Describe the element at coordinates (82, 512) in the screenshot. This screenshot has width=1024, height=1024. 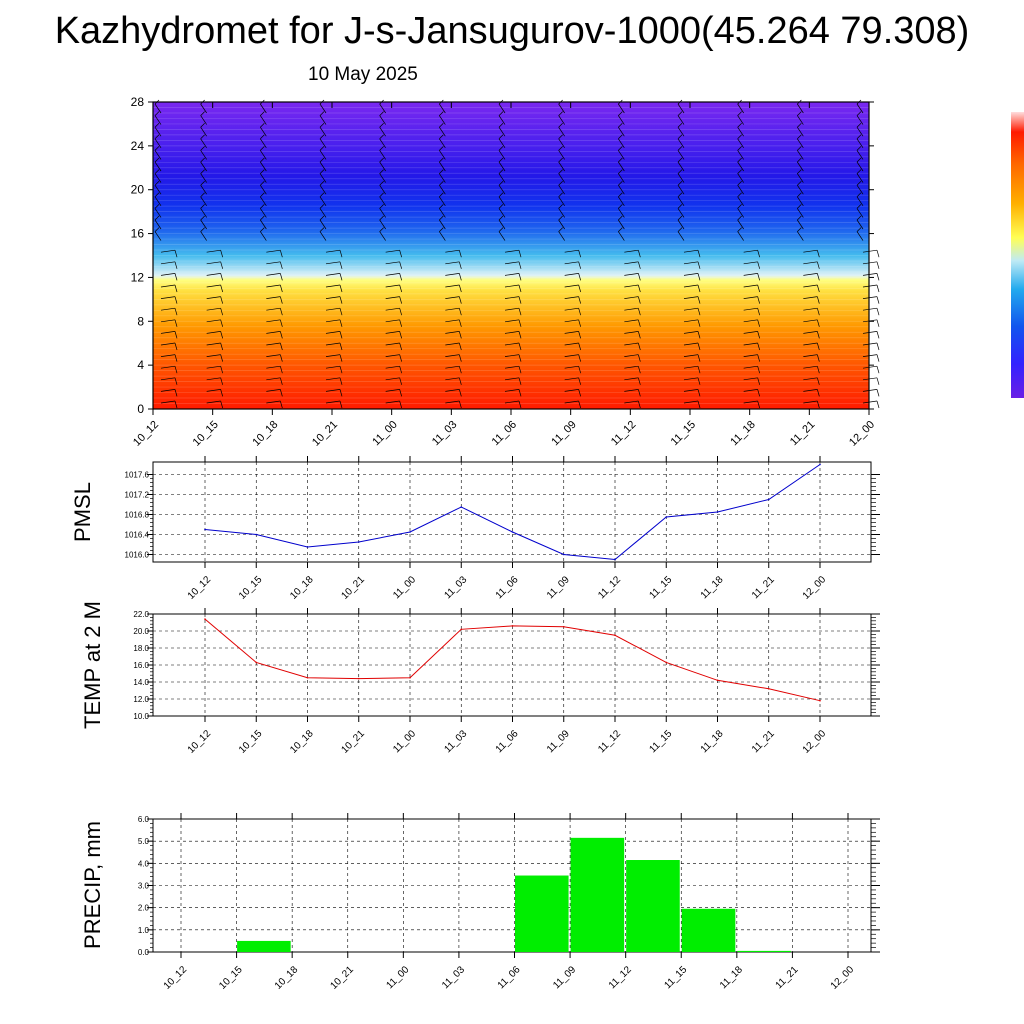
I see `y-axis-label: PMSL` at that location.